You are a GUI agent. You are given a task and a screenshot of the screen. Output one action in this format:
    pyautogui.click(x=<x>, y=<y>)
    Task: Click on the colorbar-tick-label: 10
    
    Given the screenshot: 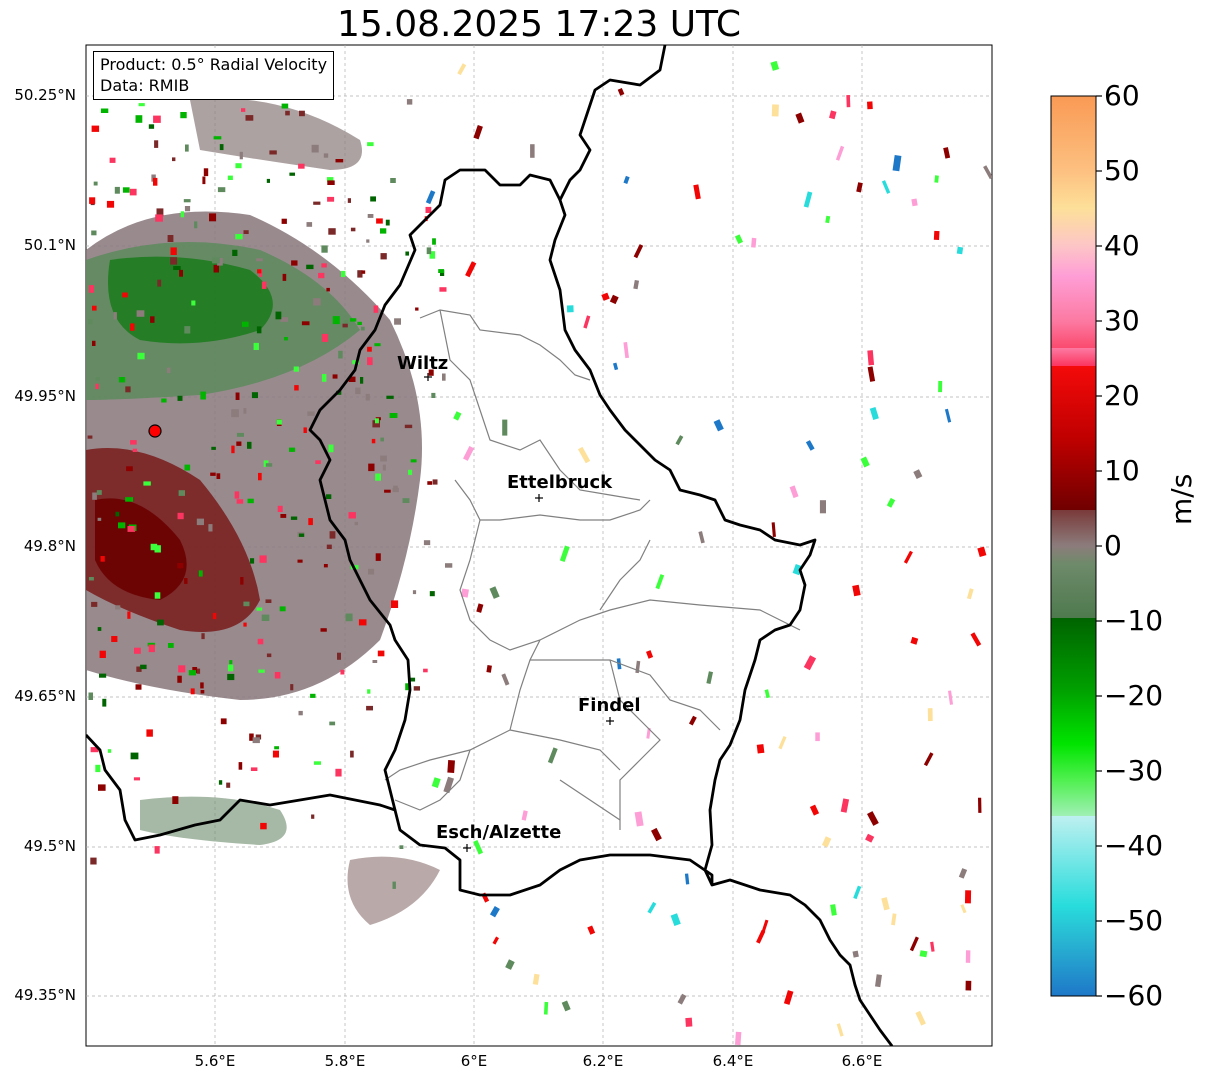 What is the action you would take?
    pyautogui.click(x=1122, y=470)
    